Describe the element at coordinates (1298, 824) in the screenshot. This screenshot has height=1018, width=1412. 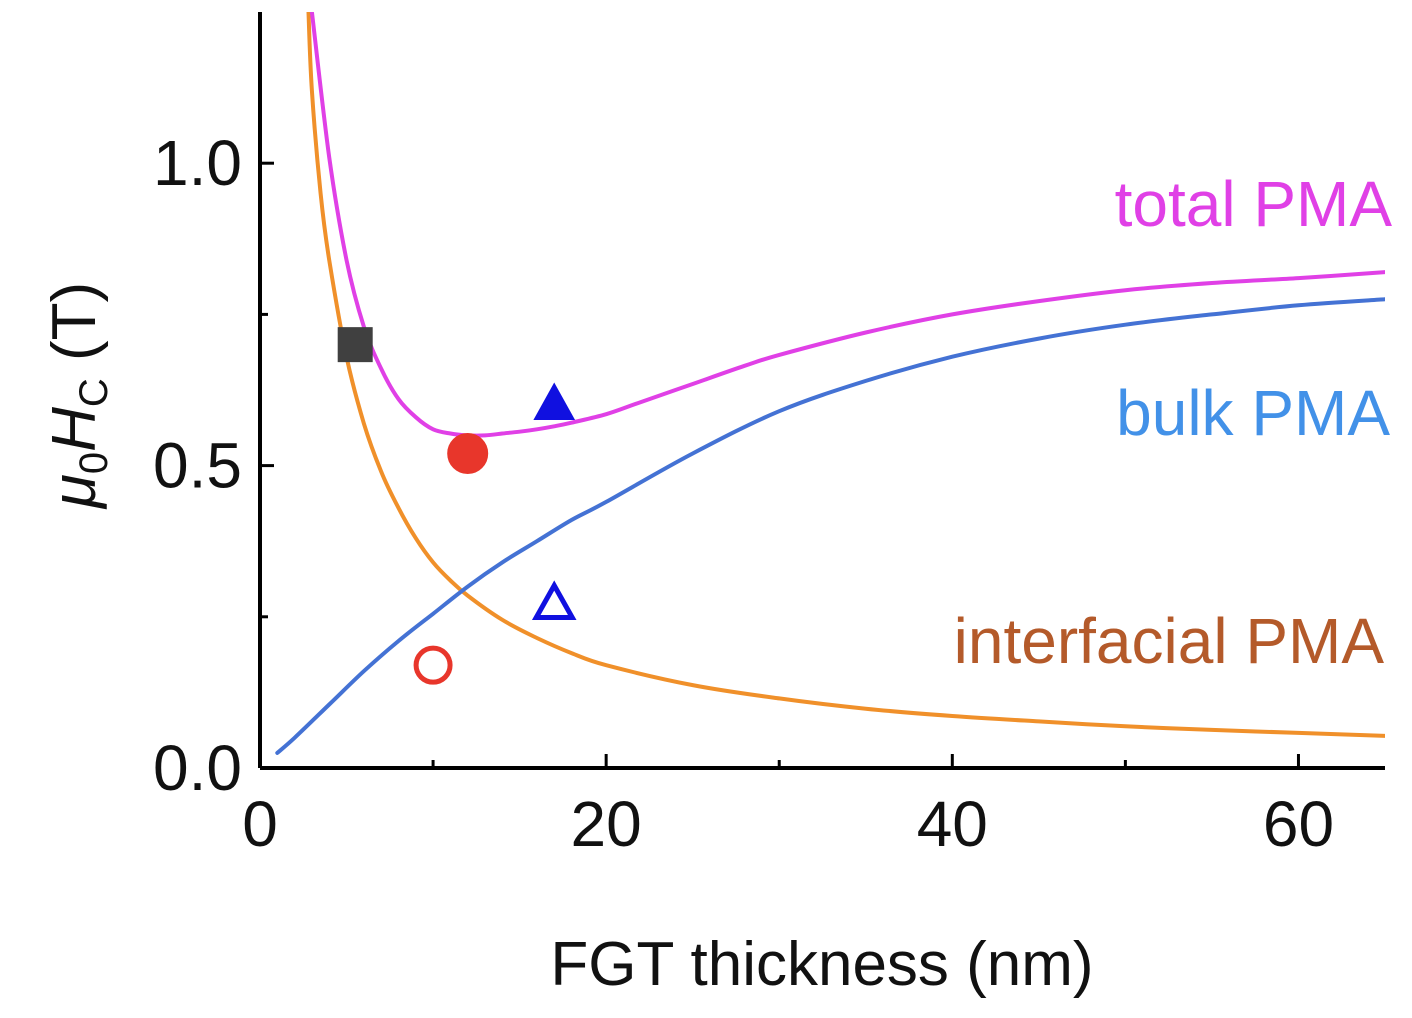
I see `x-tick-label: 60` at that location.